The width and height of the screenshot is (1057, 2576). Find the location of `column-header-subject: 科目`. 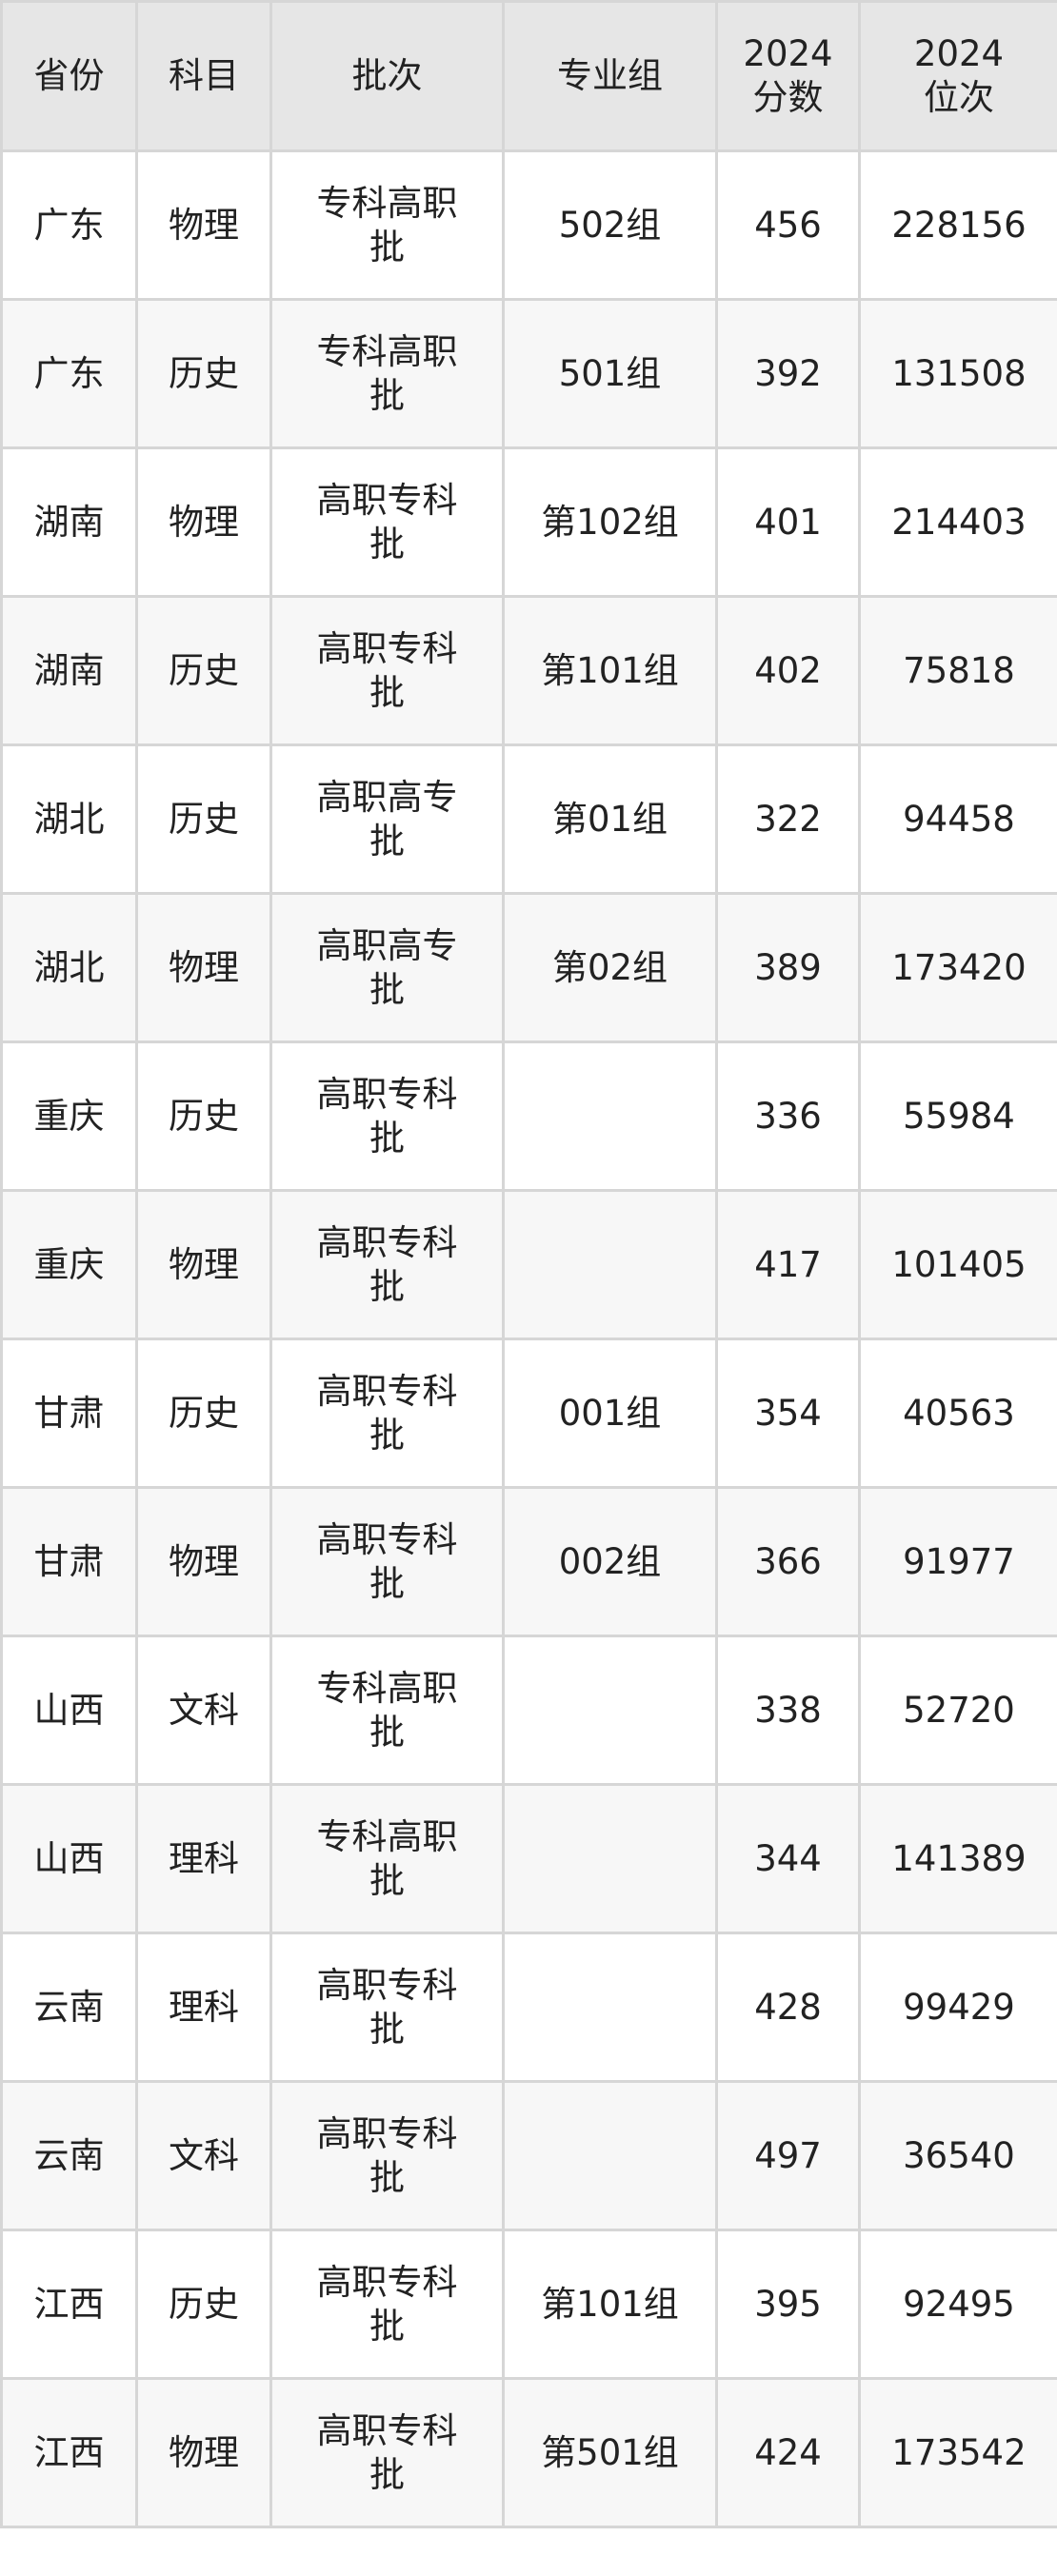

column-header-subject: 科目 is located at coordinates (203, 76).